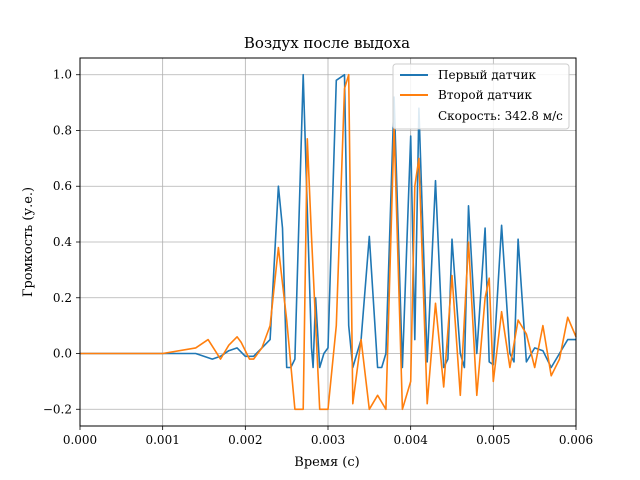 This screenshot has width=640, height=480. Describe the element at coordinates (326, 462) in the screenshot. I see `x-axis-label: Время (с)` at that location.